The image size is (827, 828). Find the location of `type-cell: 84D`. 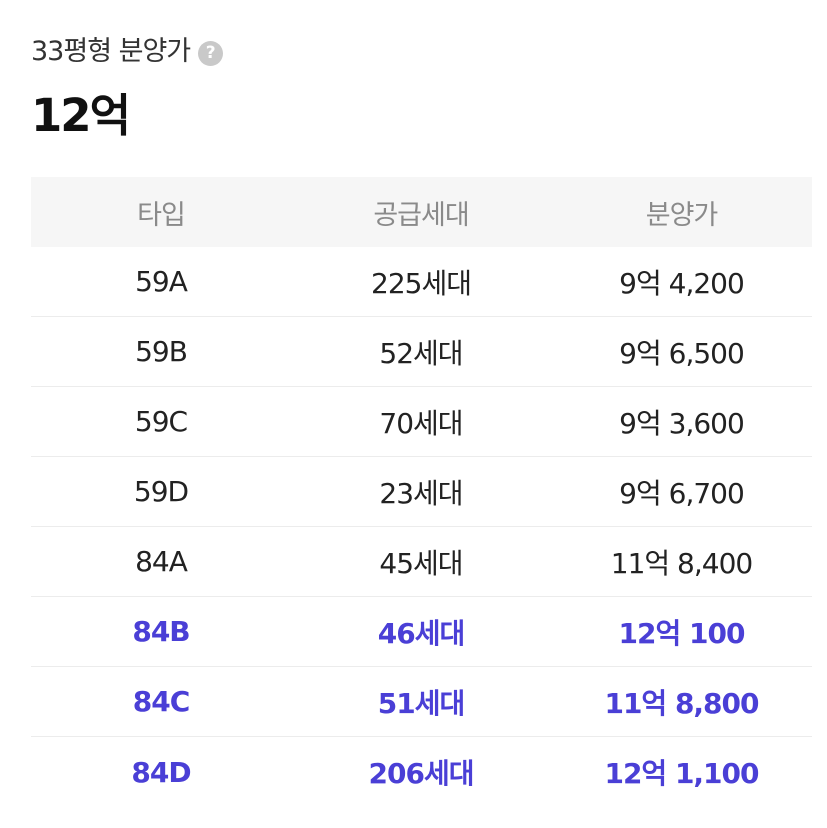

type-cell: 84D is located at coordinates (161, 772).